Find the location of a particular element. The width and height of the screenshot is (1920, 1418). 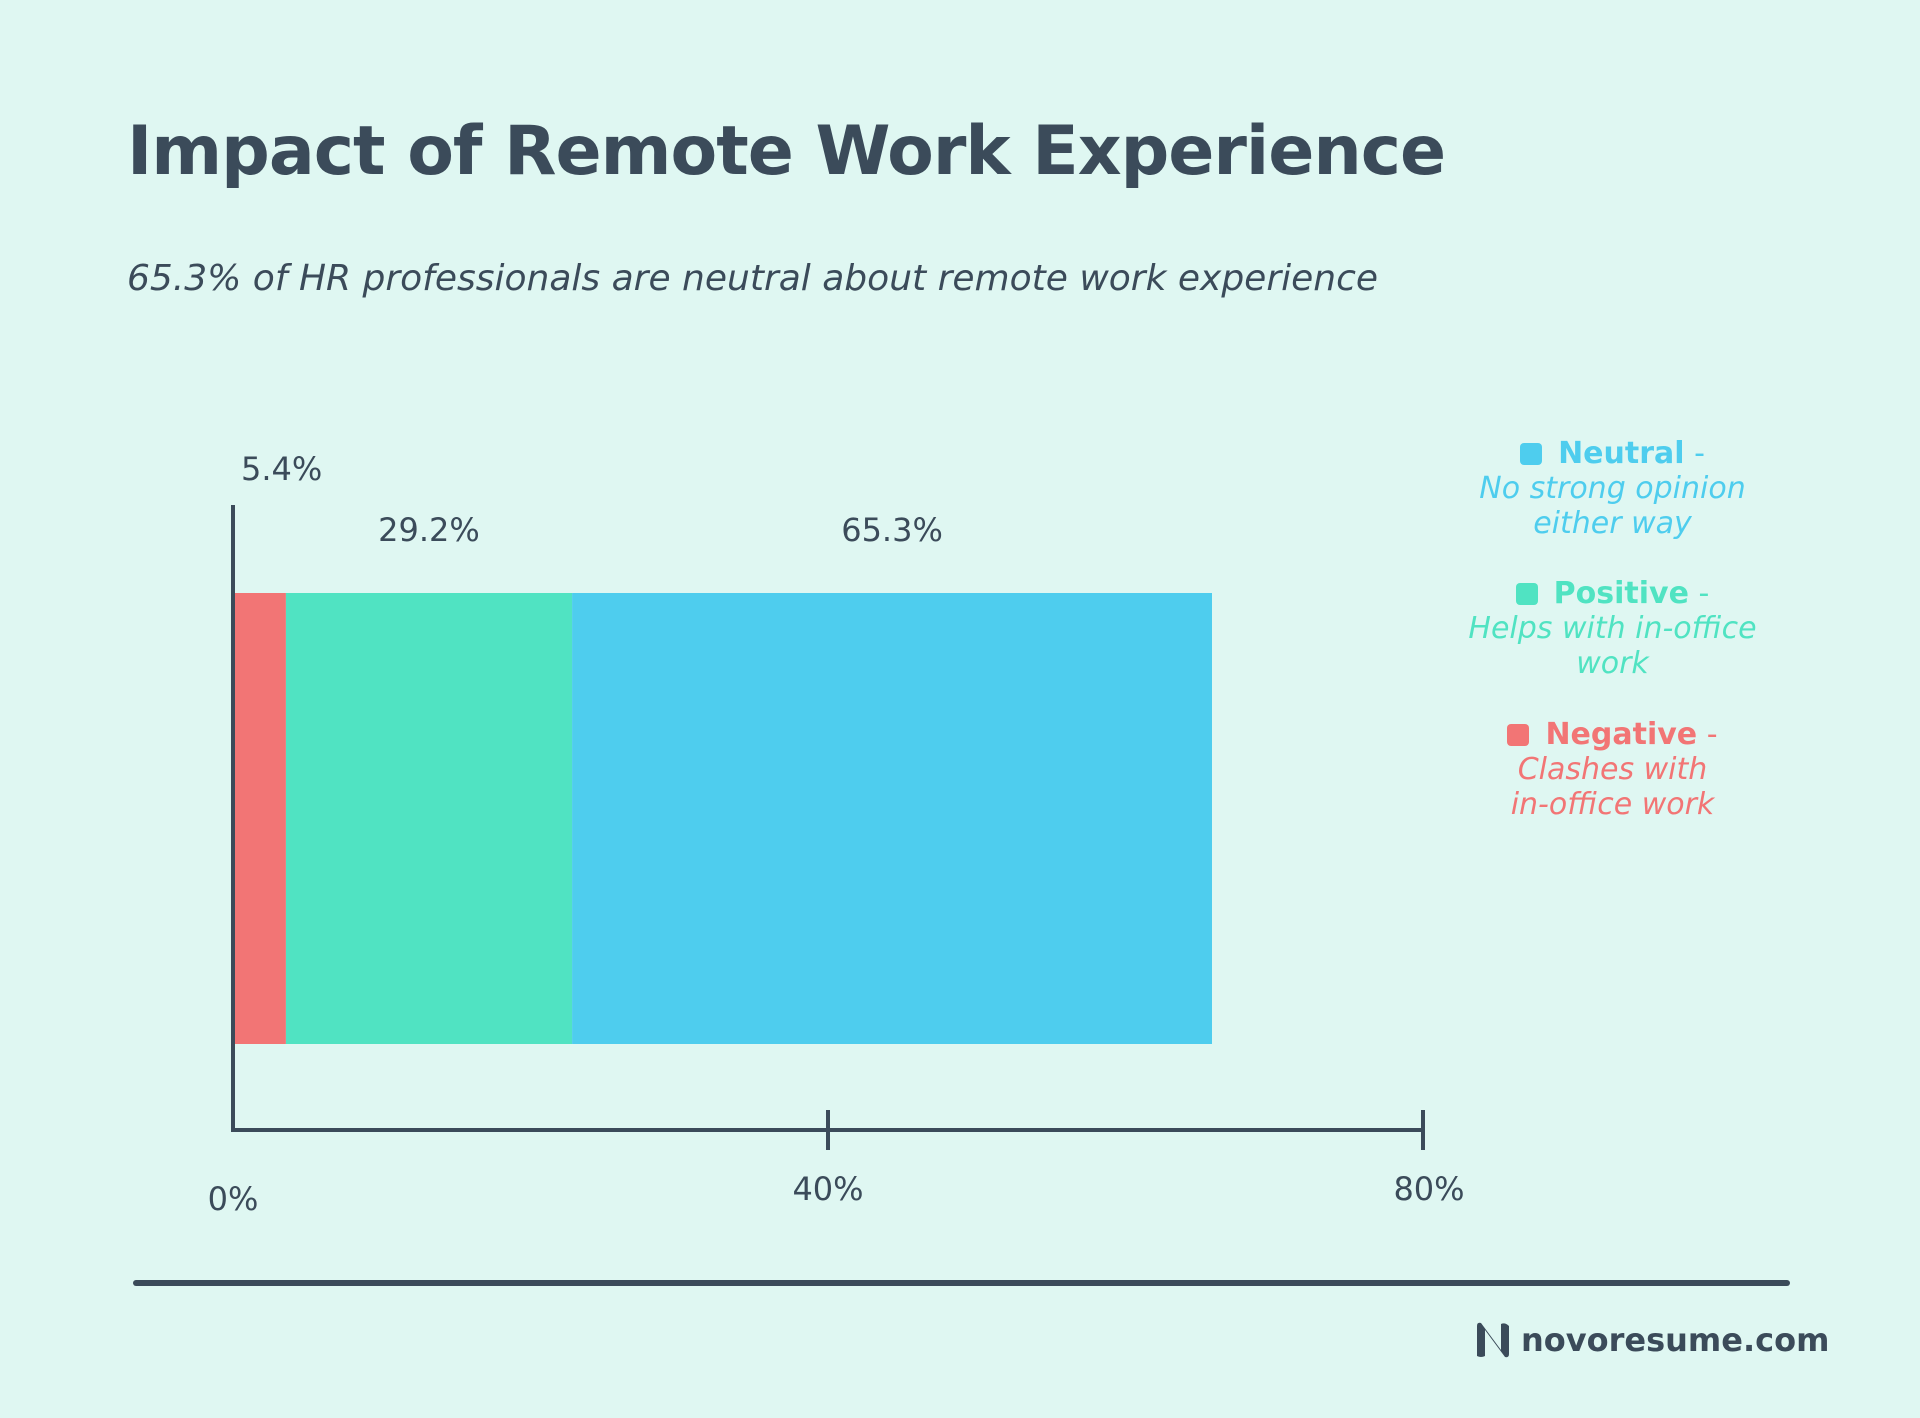

legend-label: Positive is located at coordinates (1621, 593).